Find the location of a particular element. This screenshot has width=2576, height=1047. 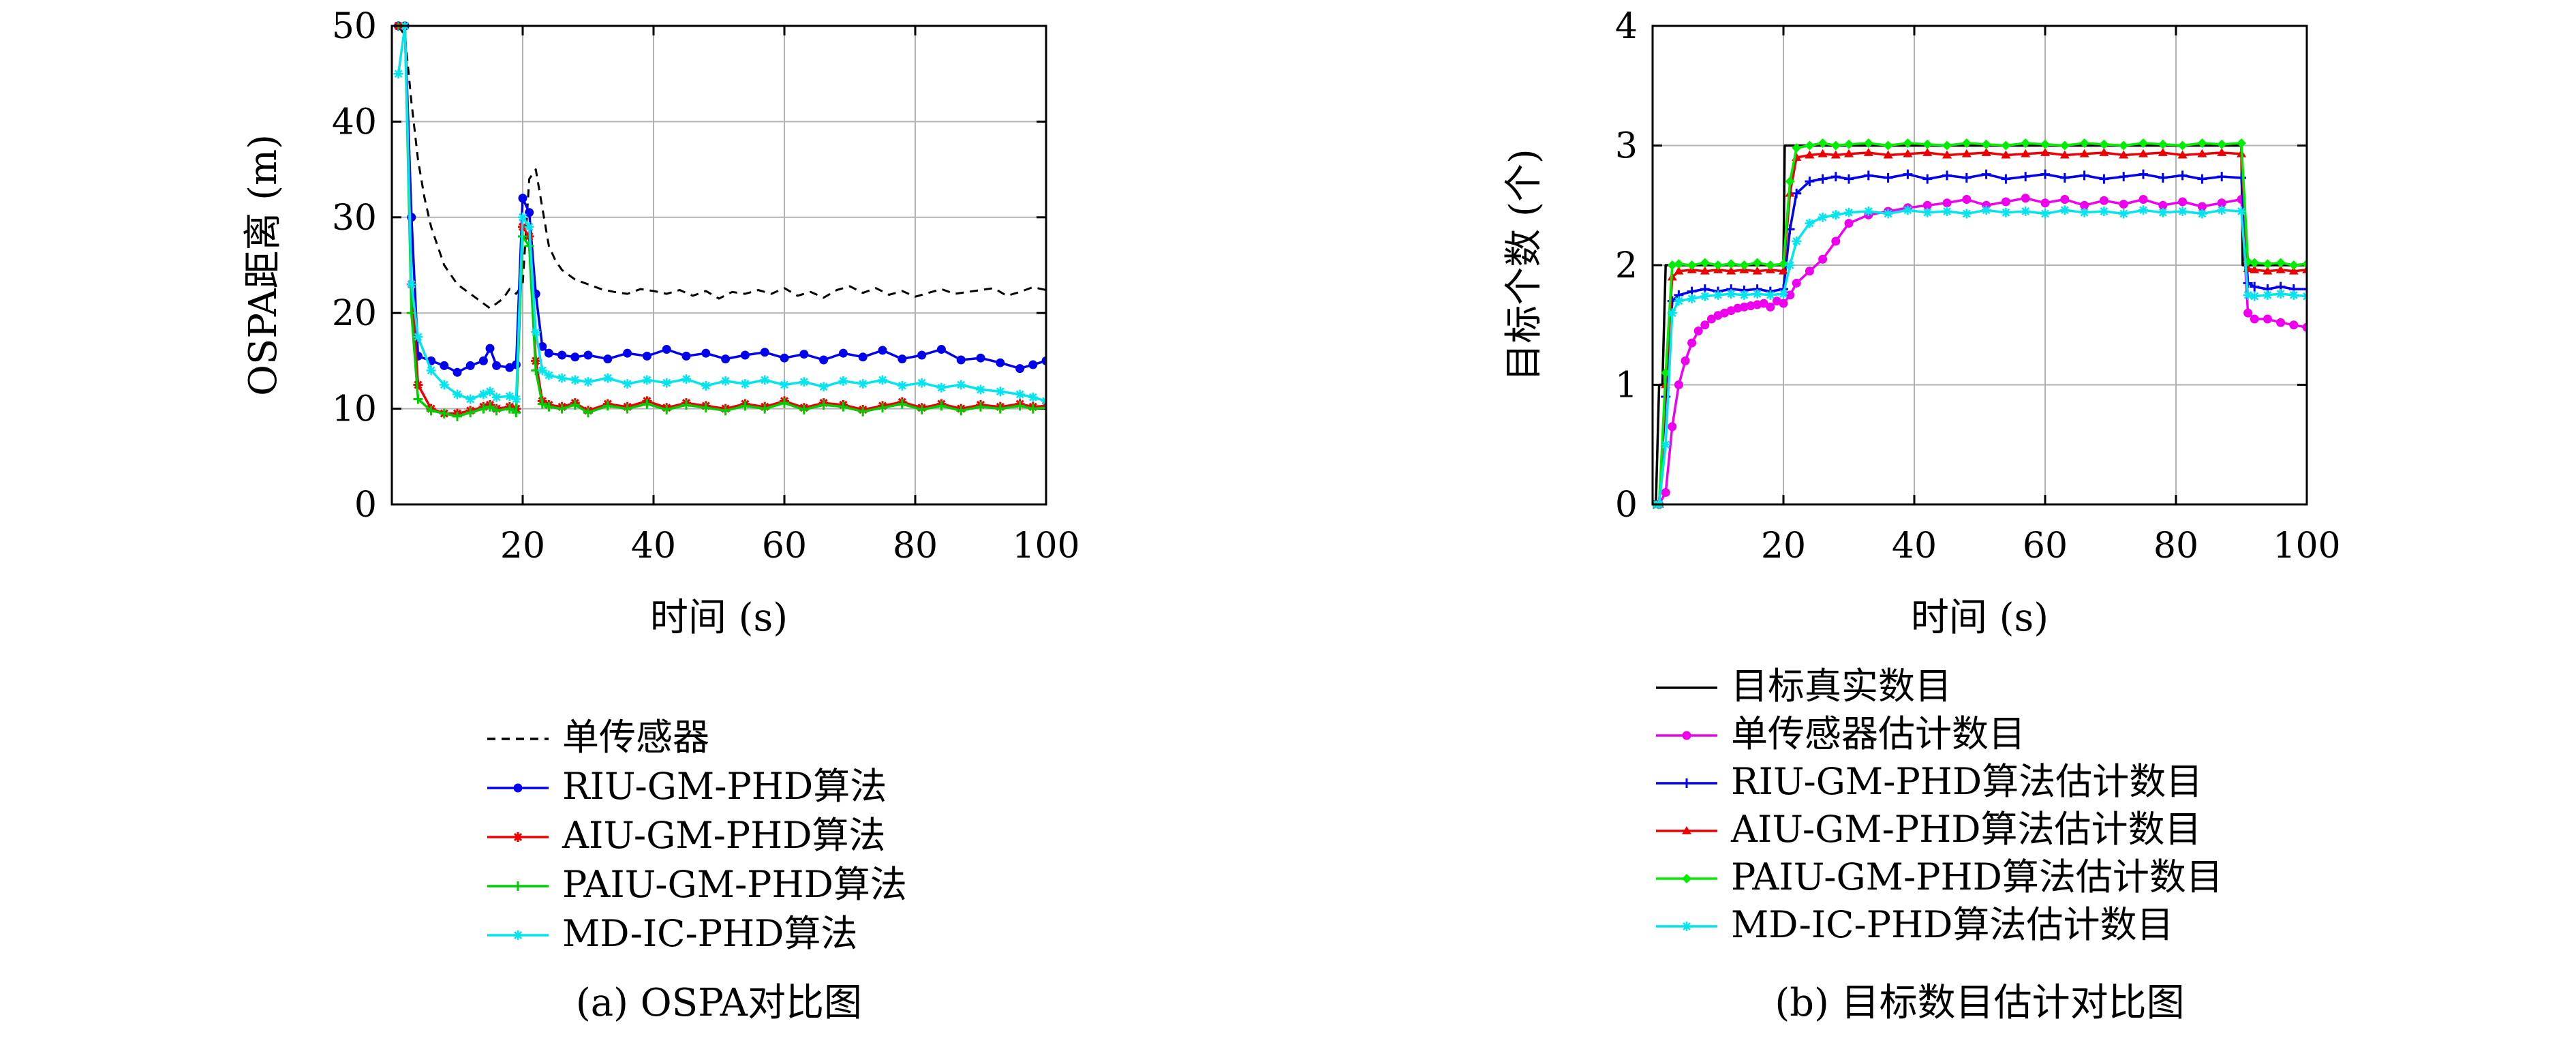

chart-caption: (b) 目标数目估计对比图 is located at coordinates (1980, 1003).